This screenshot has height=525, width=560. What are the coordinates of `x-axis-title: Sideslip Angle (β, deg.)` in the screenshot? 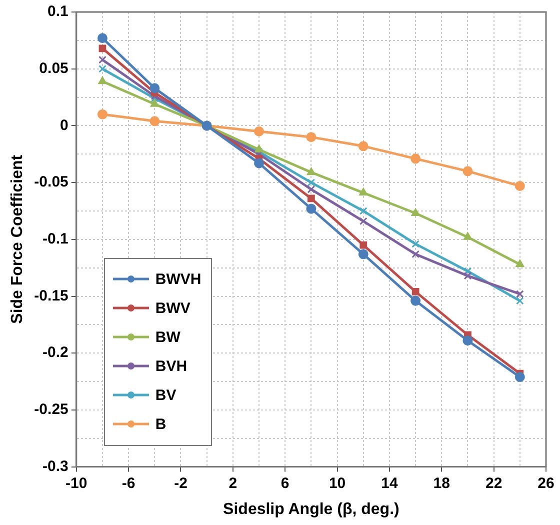 It's located at (311, 509).